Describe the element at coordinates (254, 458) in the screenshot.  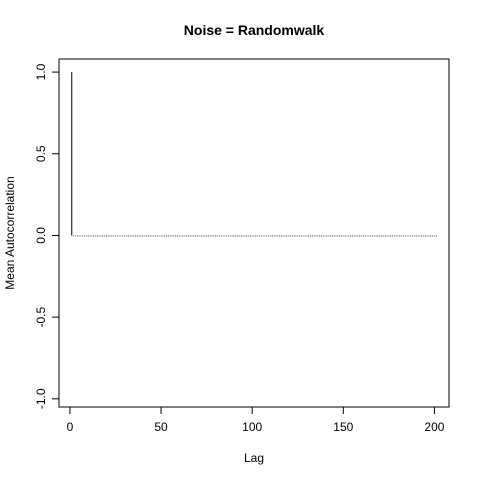
I see `x-axis-label: Lag` at that location.